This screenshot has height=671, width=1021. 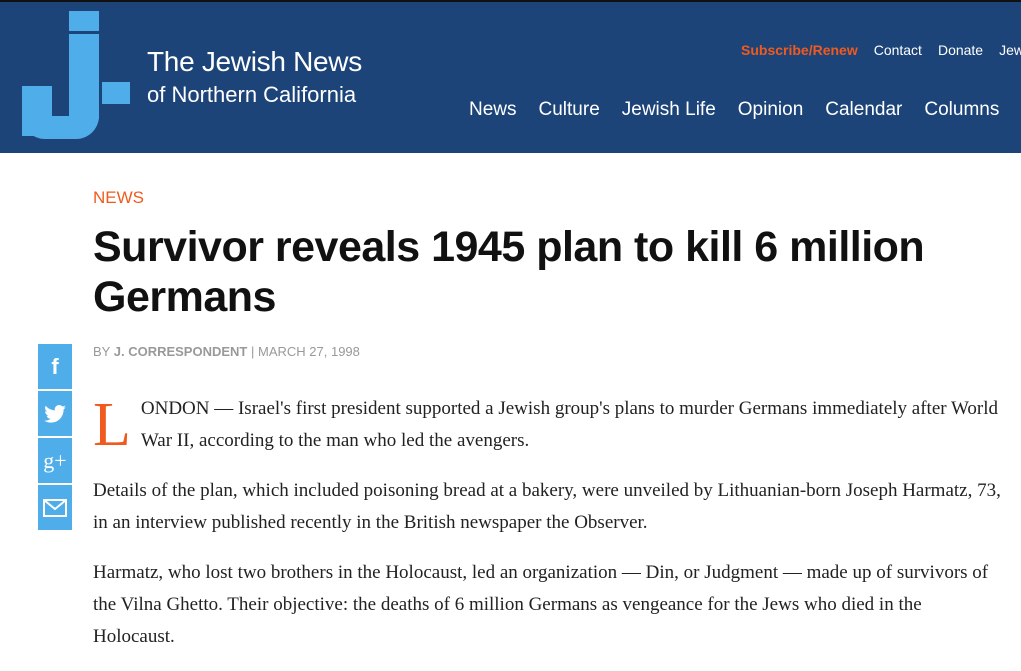 I want to click on nav-opinion: Opinion, so click(x=770, y=109).